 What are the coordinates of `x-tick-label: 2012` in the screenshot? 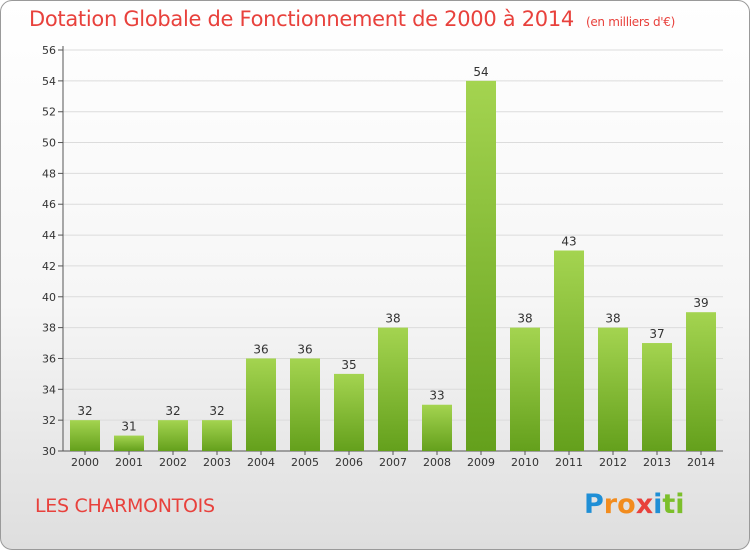 It's located at (613, 462).